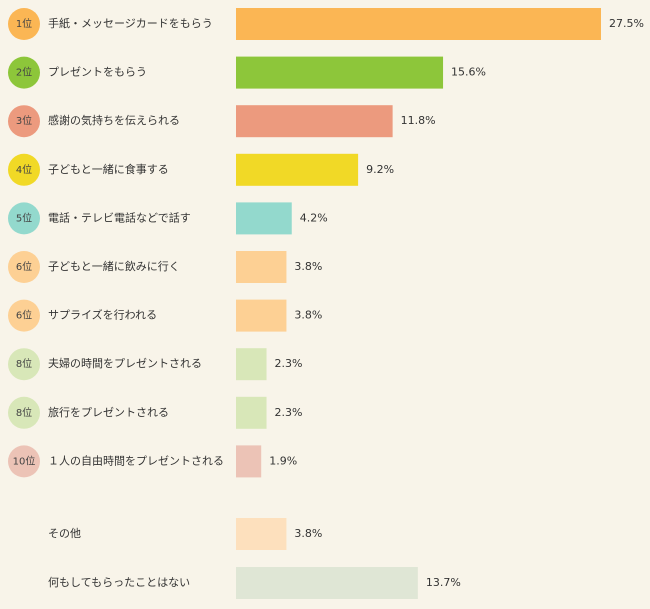 The image size is (650, 609). What do you see at coordinates (119, 582) in the screenshot?
I see `category-label: 何もしてもらったことはない` at bounding box center [119, 582].